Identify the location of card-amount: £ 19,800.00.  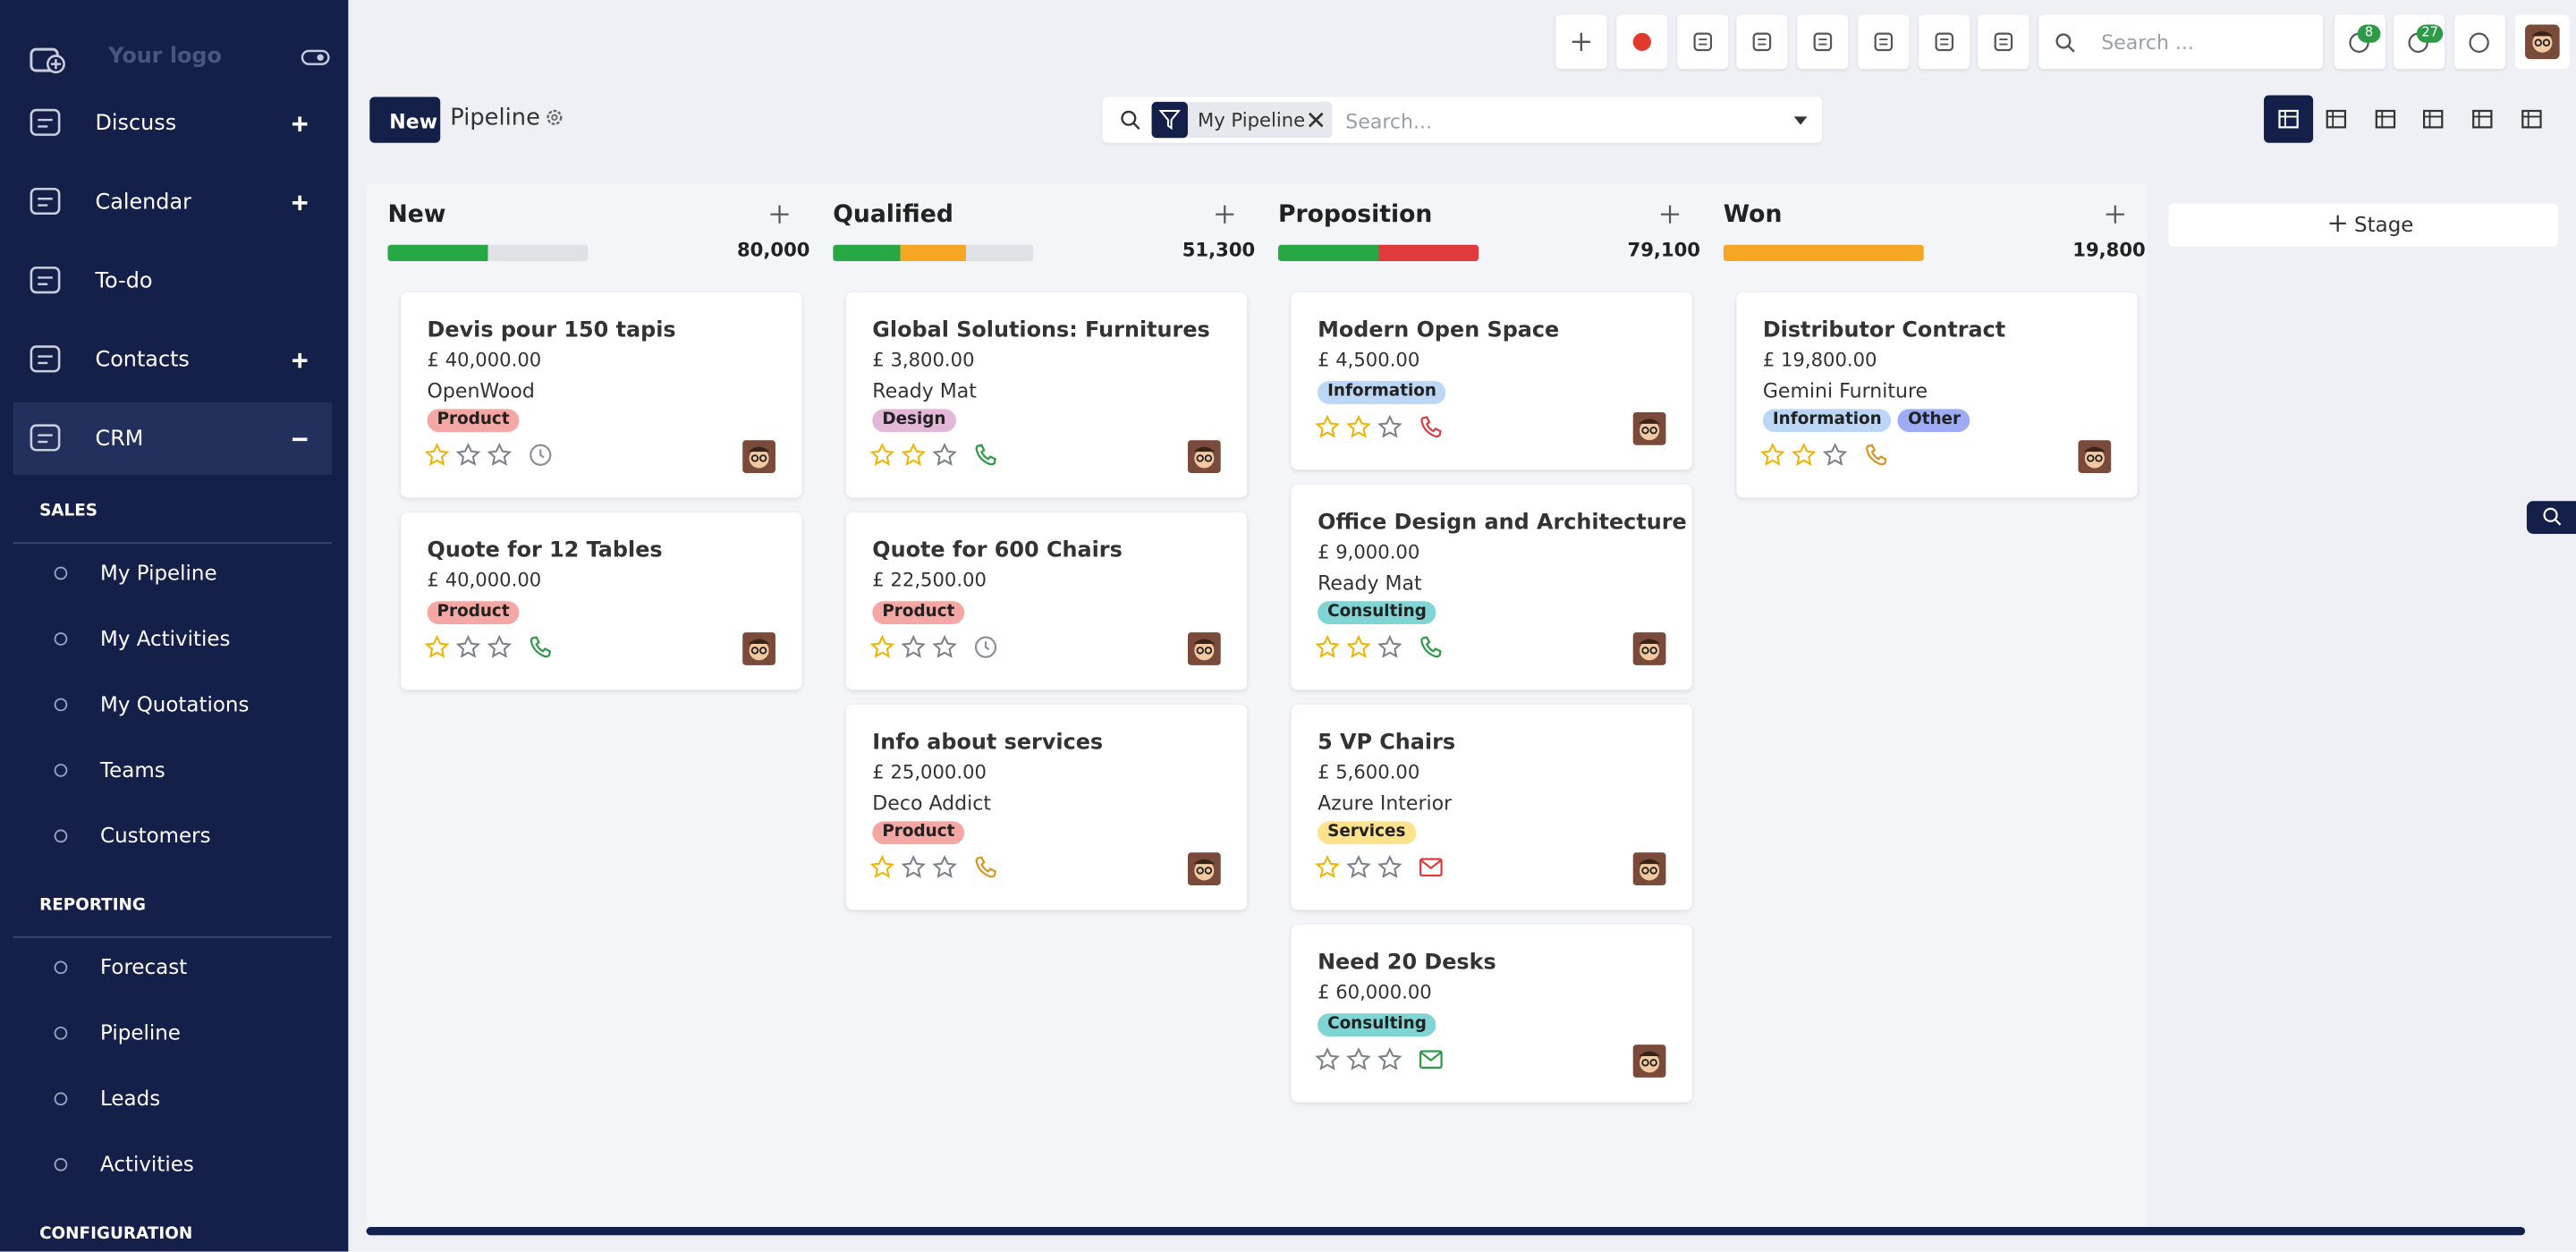
(1819, 360).